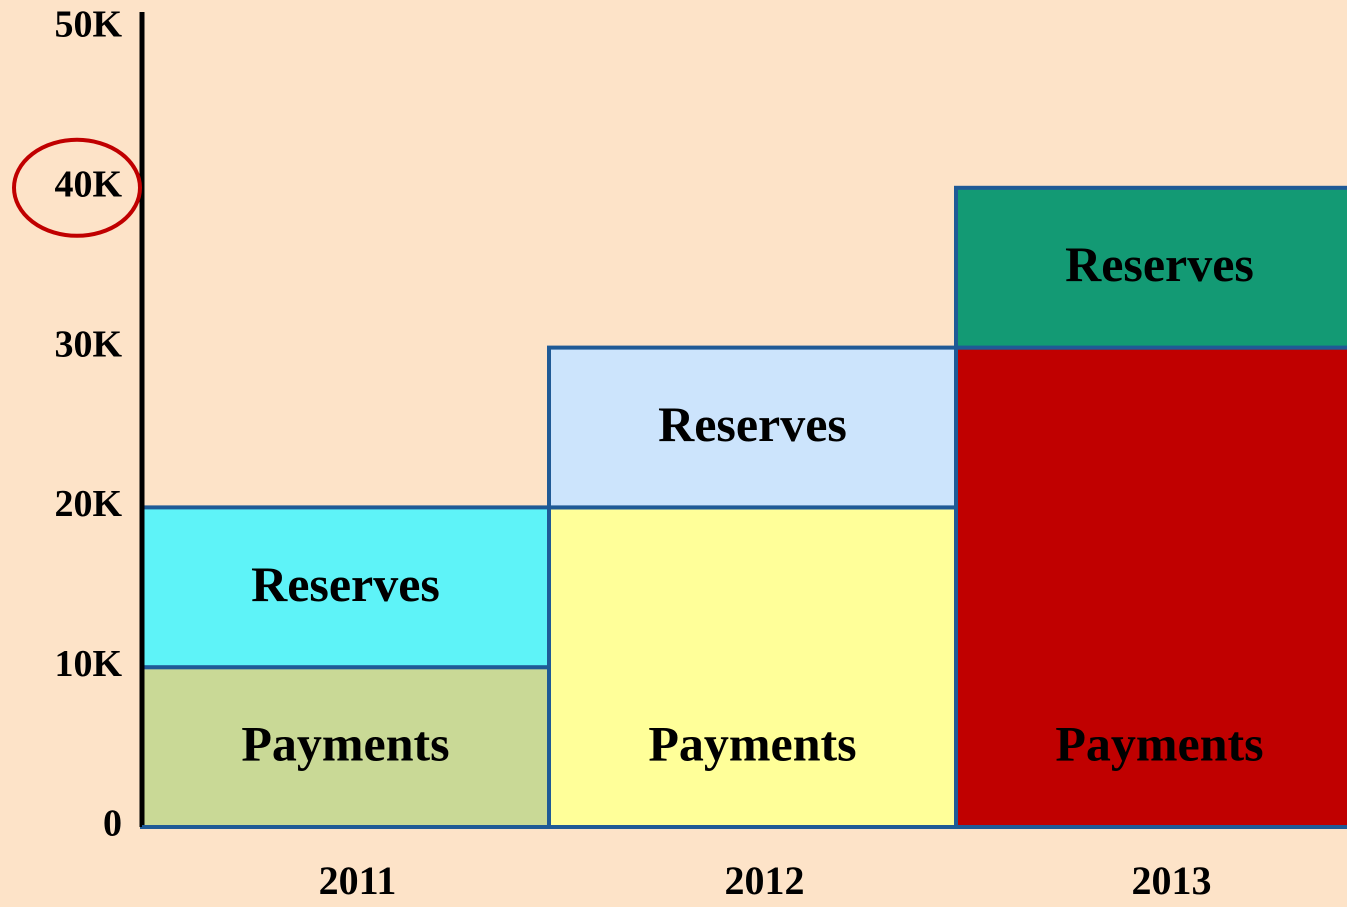 The image size is (1347, 907). What do you see at coordinates (88, 185) in the screenshot?
I see `y-tick-label: 40K` at bounding box center [88, 185].